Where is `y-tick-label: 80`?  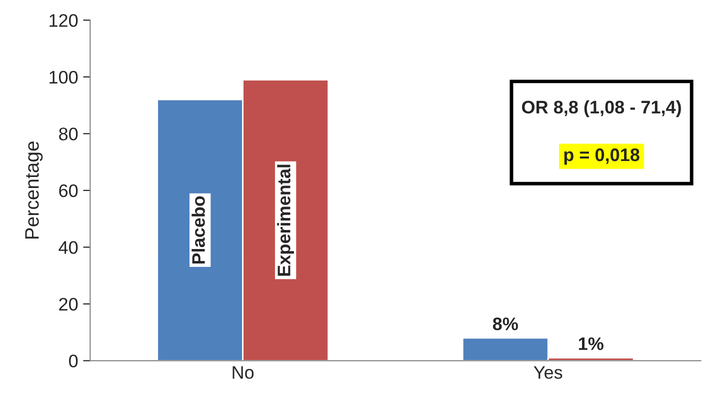
y-tick-label: 80 is located at coordinates (68, 134).